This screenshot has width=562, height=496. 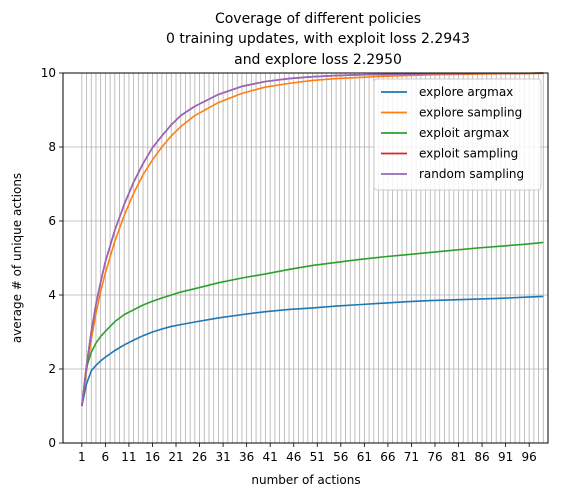 What do you see at coordinates (175, 457) in the screenshot?
I see `x-tick-label: 21` at bounding box center [175, 457].